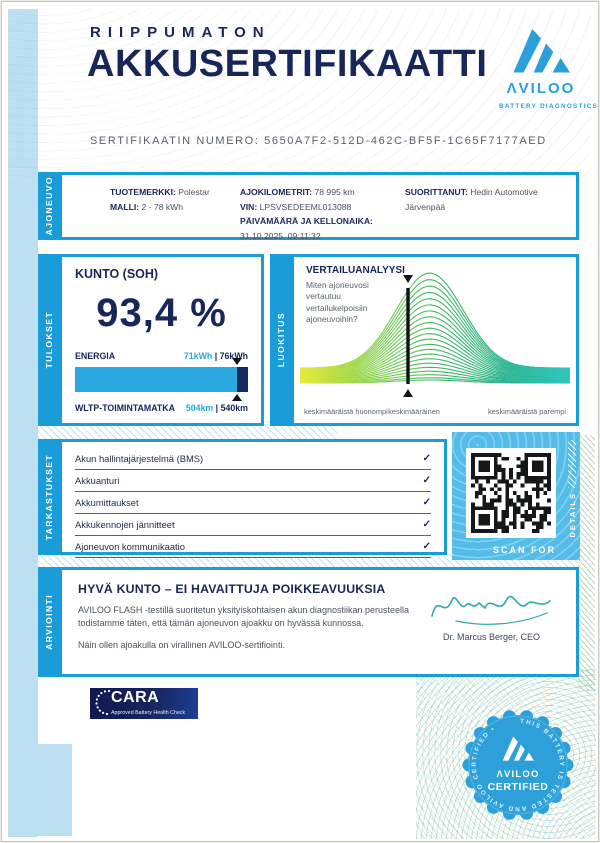 The height and width of the screenshot is (843, 600). What do you see at coordinates (541, 50) in the screenshot?
I see `aviloo-logo-icon` at bounding box center [541, 50].